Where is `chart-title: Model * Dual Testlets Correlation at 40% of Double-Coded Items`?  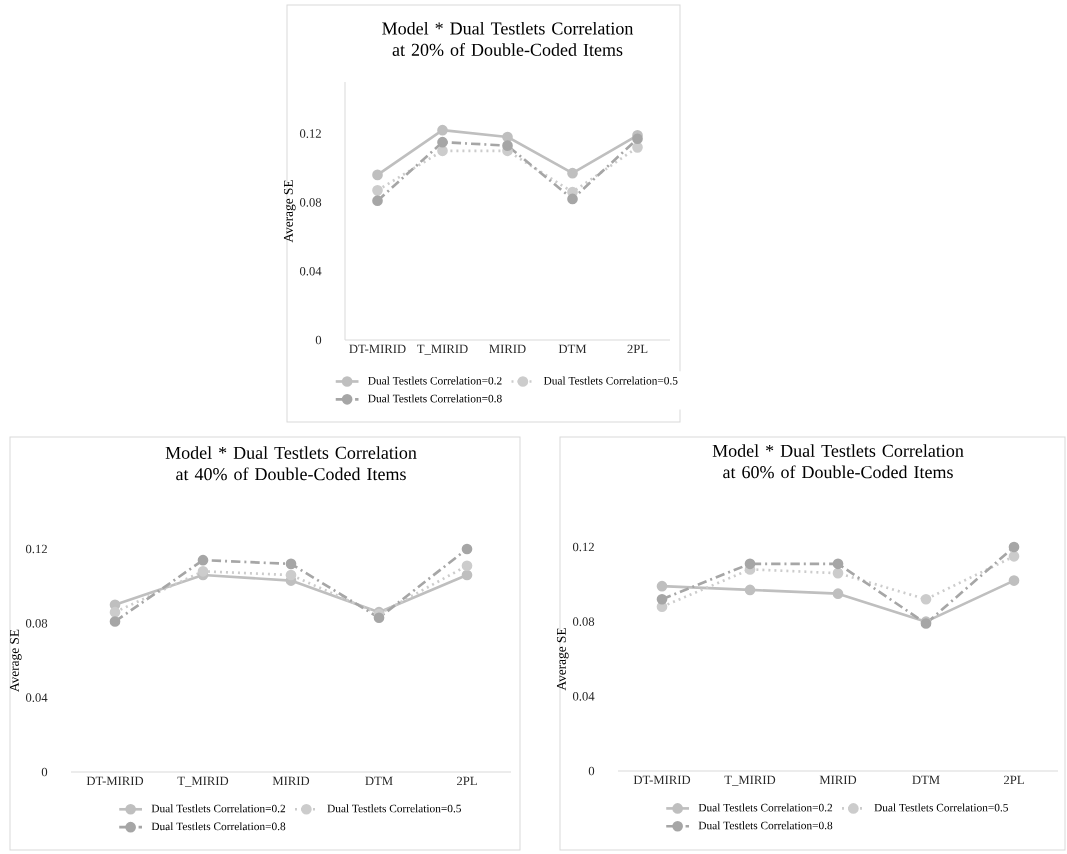 chart-title: Model * Dual Testlets Correlation at 40% of Double-Coded Items is located at coordinates (291, 463).